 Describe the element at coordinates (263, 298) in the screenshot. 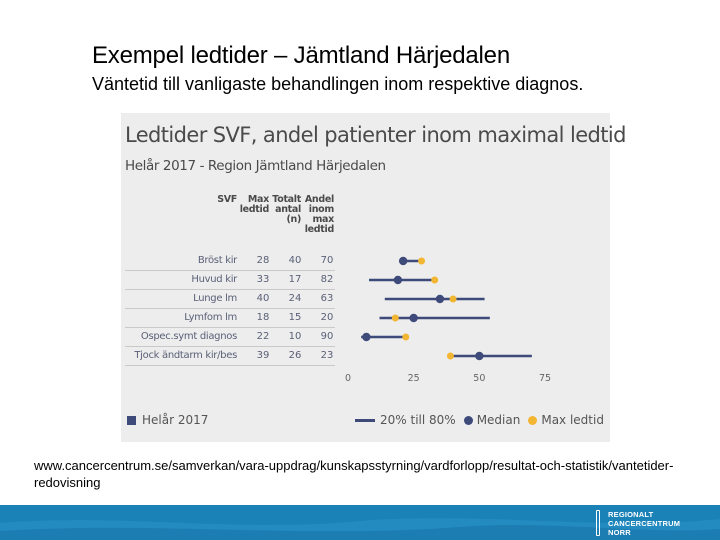

I see `row-value-max: 40` at that location.